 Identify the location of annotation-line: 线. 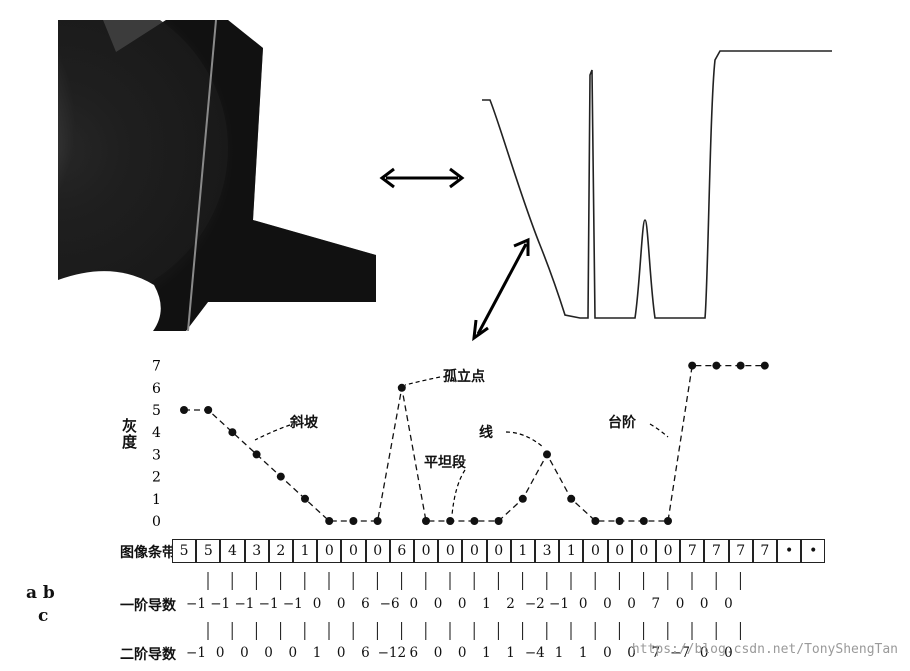
(486, 433).